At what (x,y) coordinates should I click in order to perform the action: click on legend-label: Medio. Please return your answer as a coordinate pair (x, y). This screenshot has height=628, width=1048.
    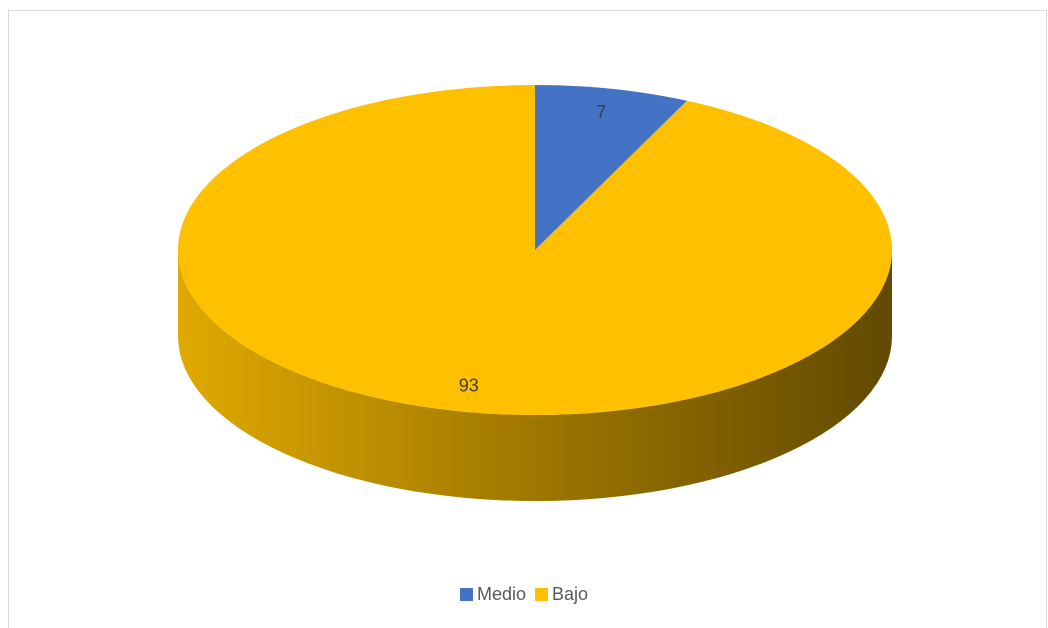
    Looking at the image, I should click on (501, 594).